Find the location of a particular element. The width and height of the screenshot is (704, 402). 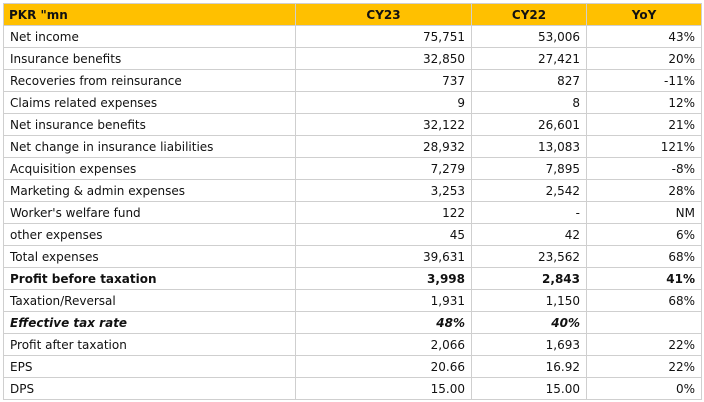

yoy-value: 28% is located at coordinates (644, 190).